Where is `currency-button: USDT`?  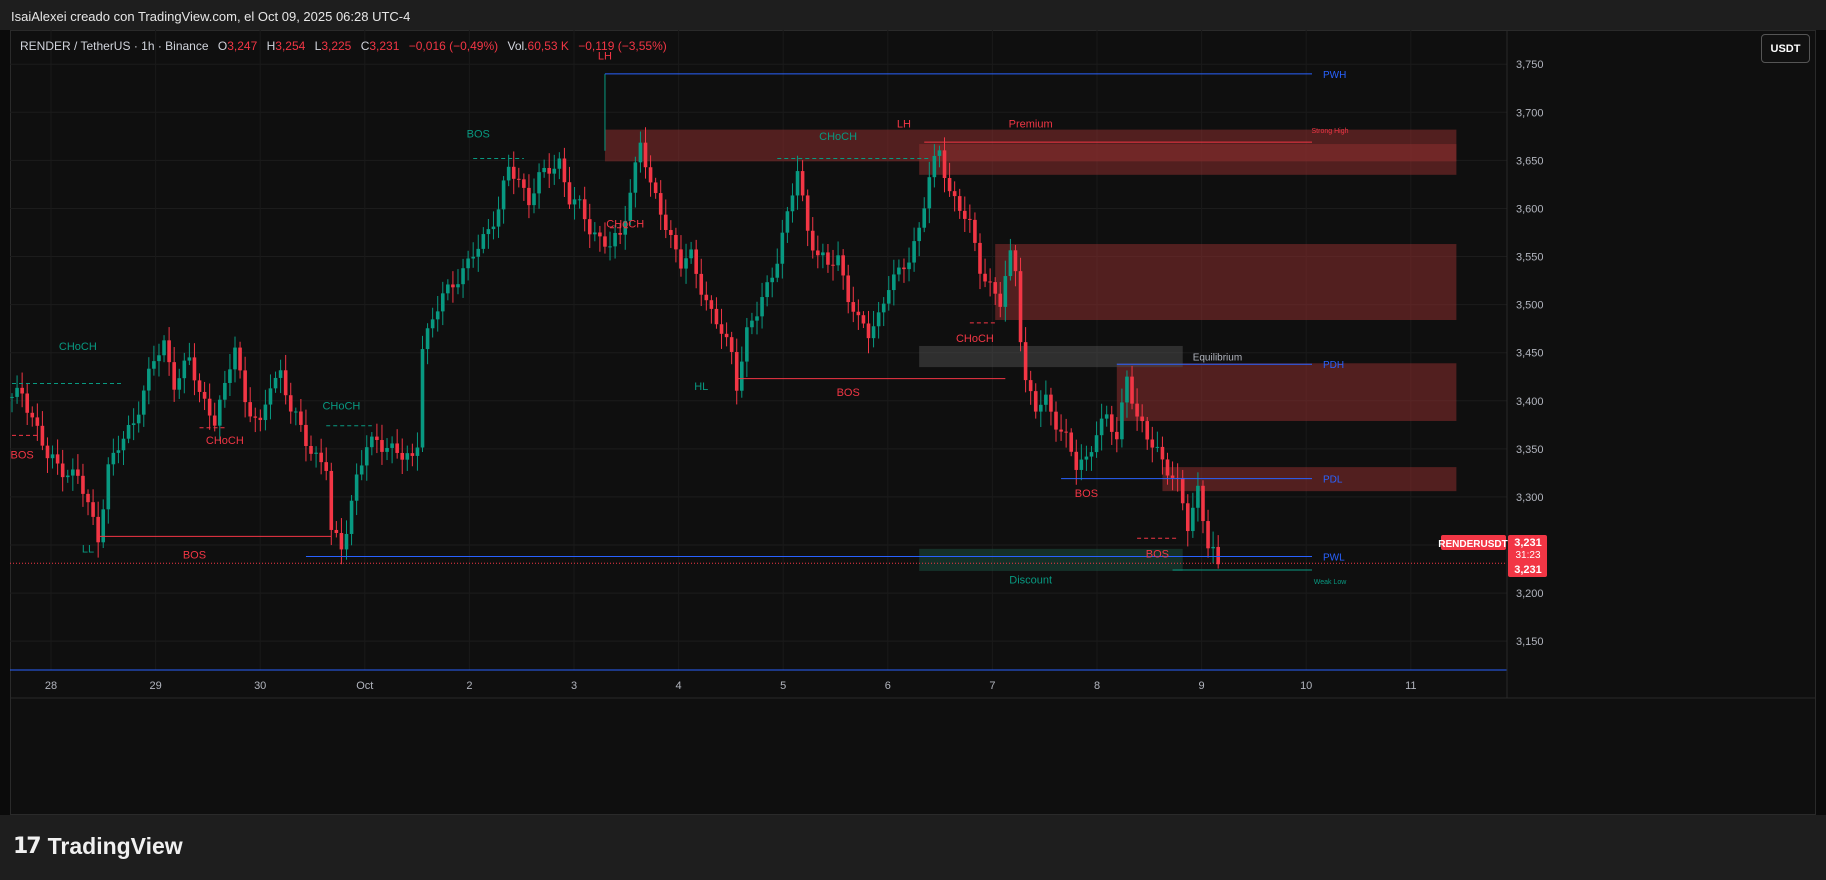 currency-button: USDT is located at coordinates (1785, 48).